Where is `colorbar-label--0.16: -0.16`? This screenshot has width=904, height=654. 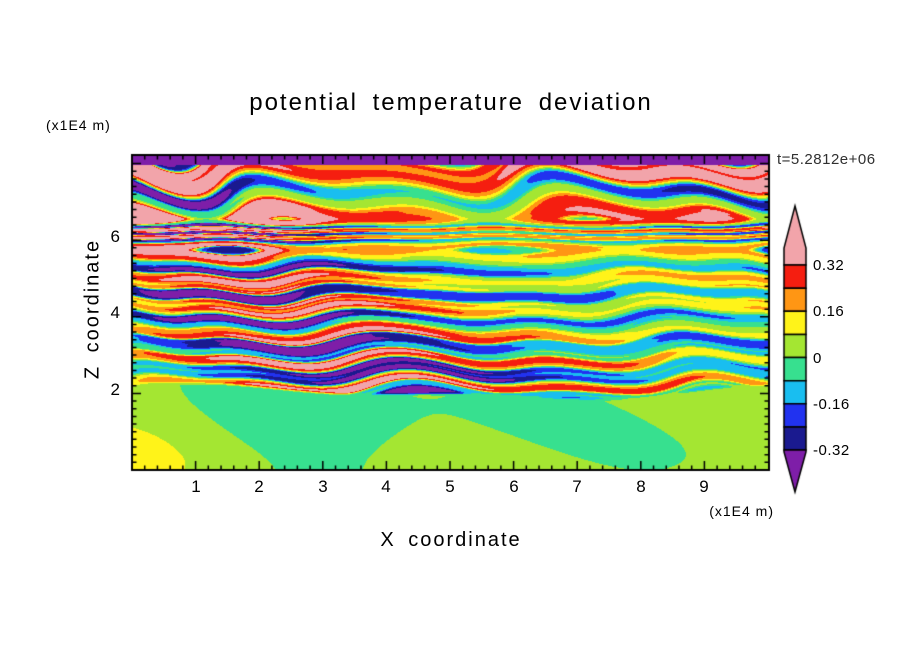
colorbar-label--0.16: -0.16 is located at coordinates (831, 404).